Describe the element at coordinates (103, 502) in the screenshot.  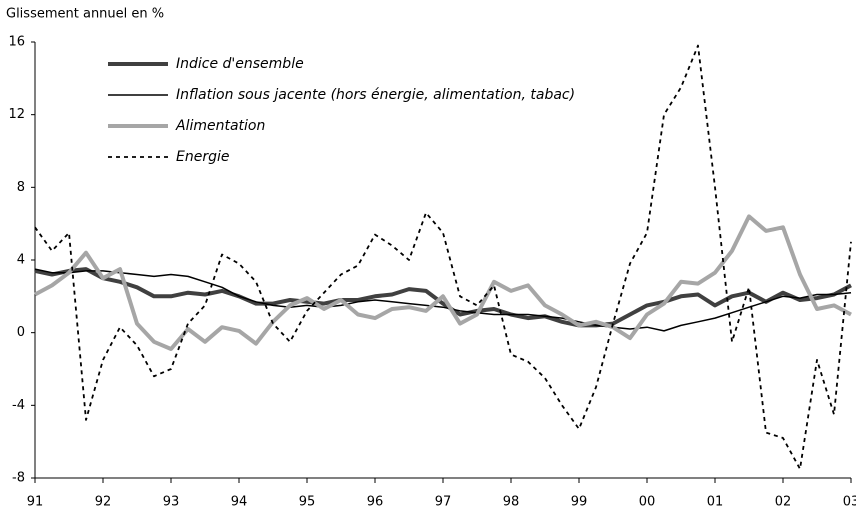
I see `x-tick-label: 92` at that location.